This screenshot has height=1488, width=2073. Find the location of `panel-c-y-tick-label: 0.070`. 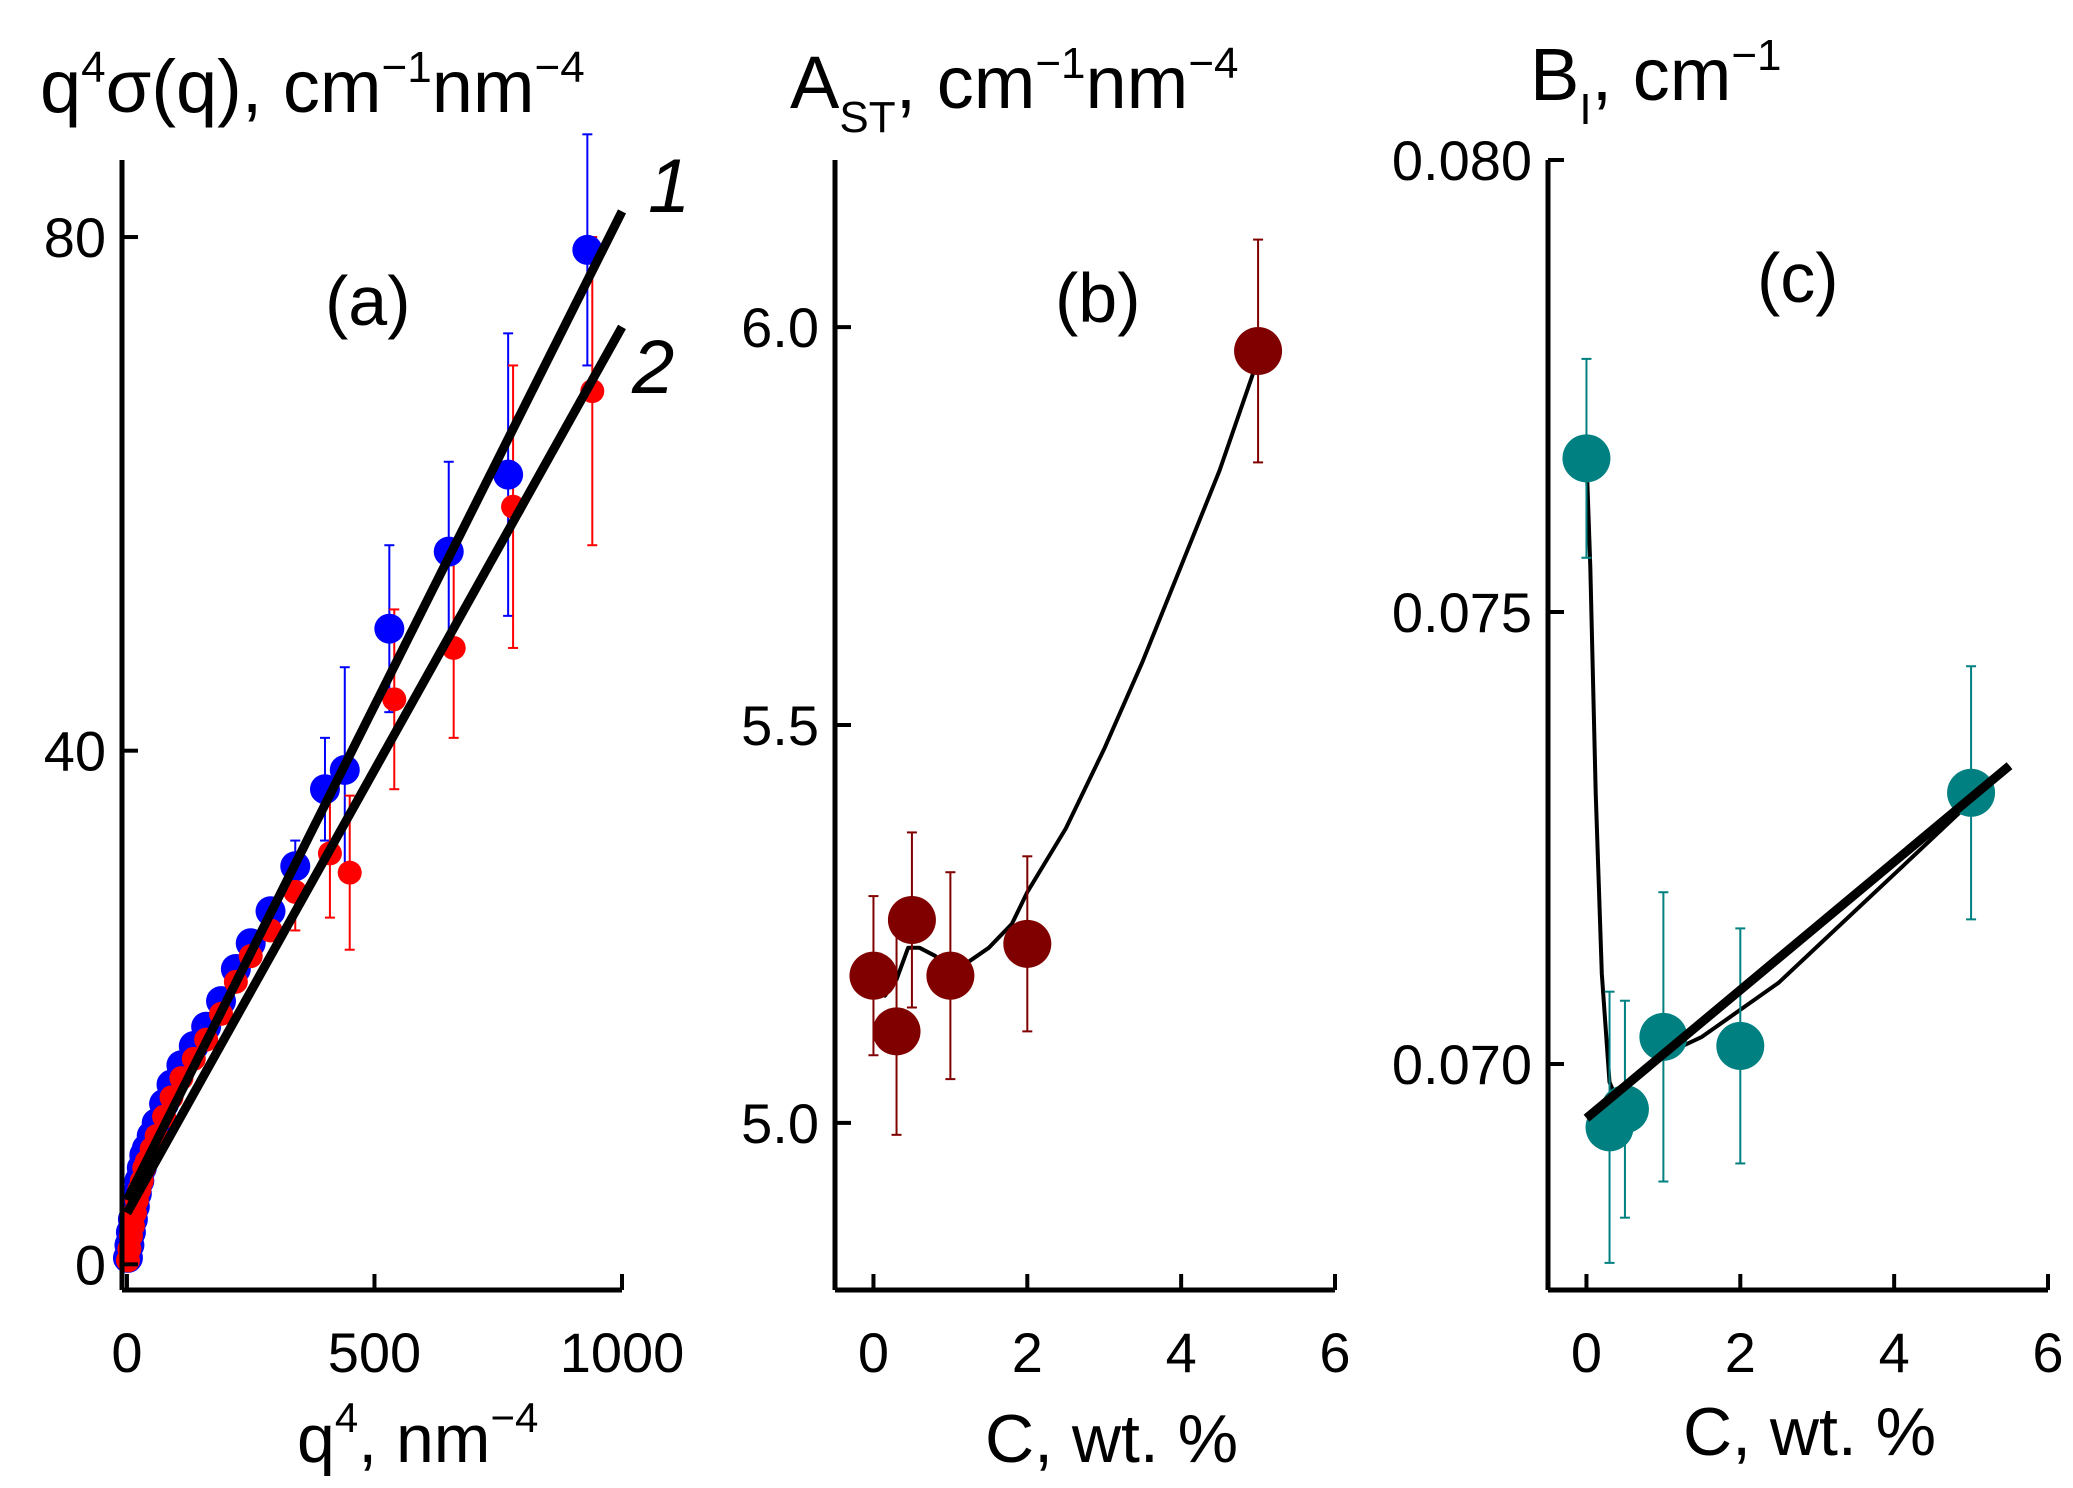

panel-c-y-tick-label: 0.070 is located at coordinates (1462, 1064).